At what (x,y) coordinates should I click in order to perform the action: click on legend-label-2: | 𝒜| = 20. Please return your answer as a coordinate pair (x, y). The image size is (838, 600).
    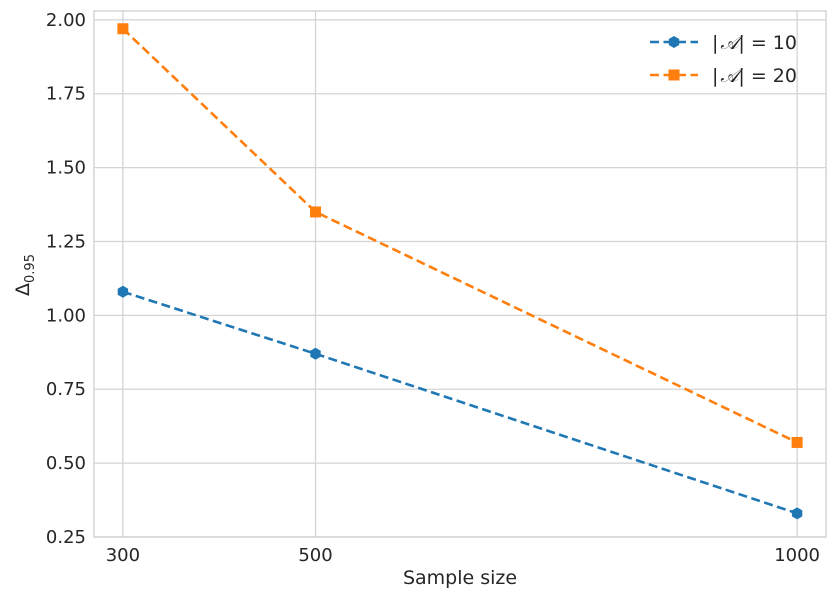
    Looking at the image, I should click on (754, 76).